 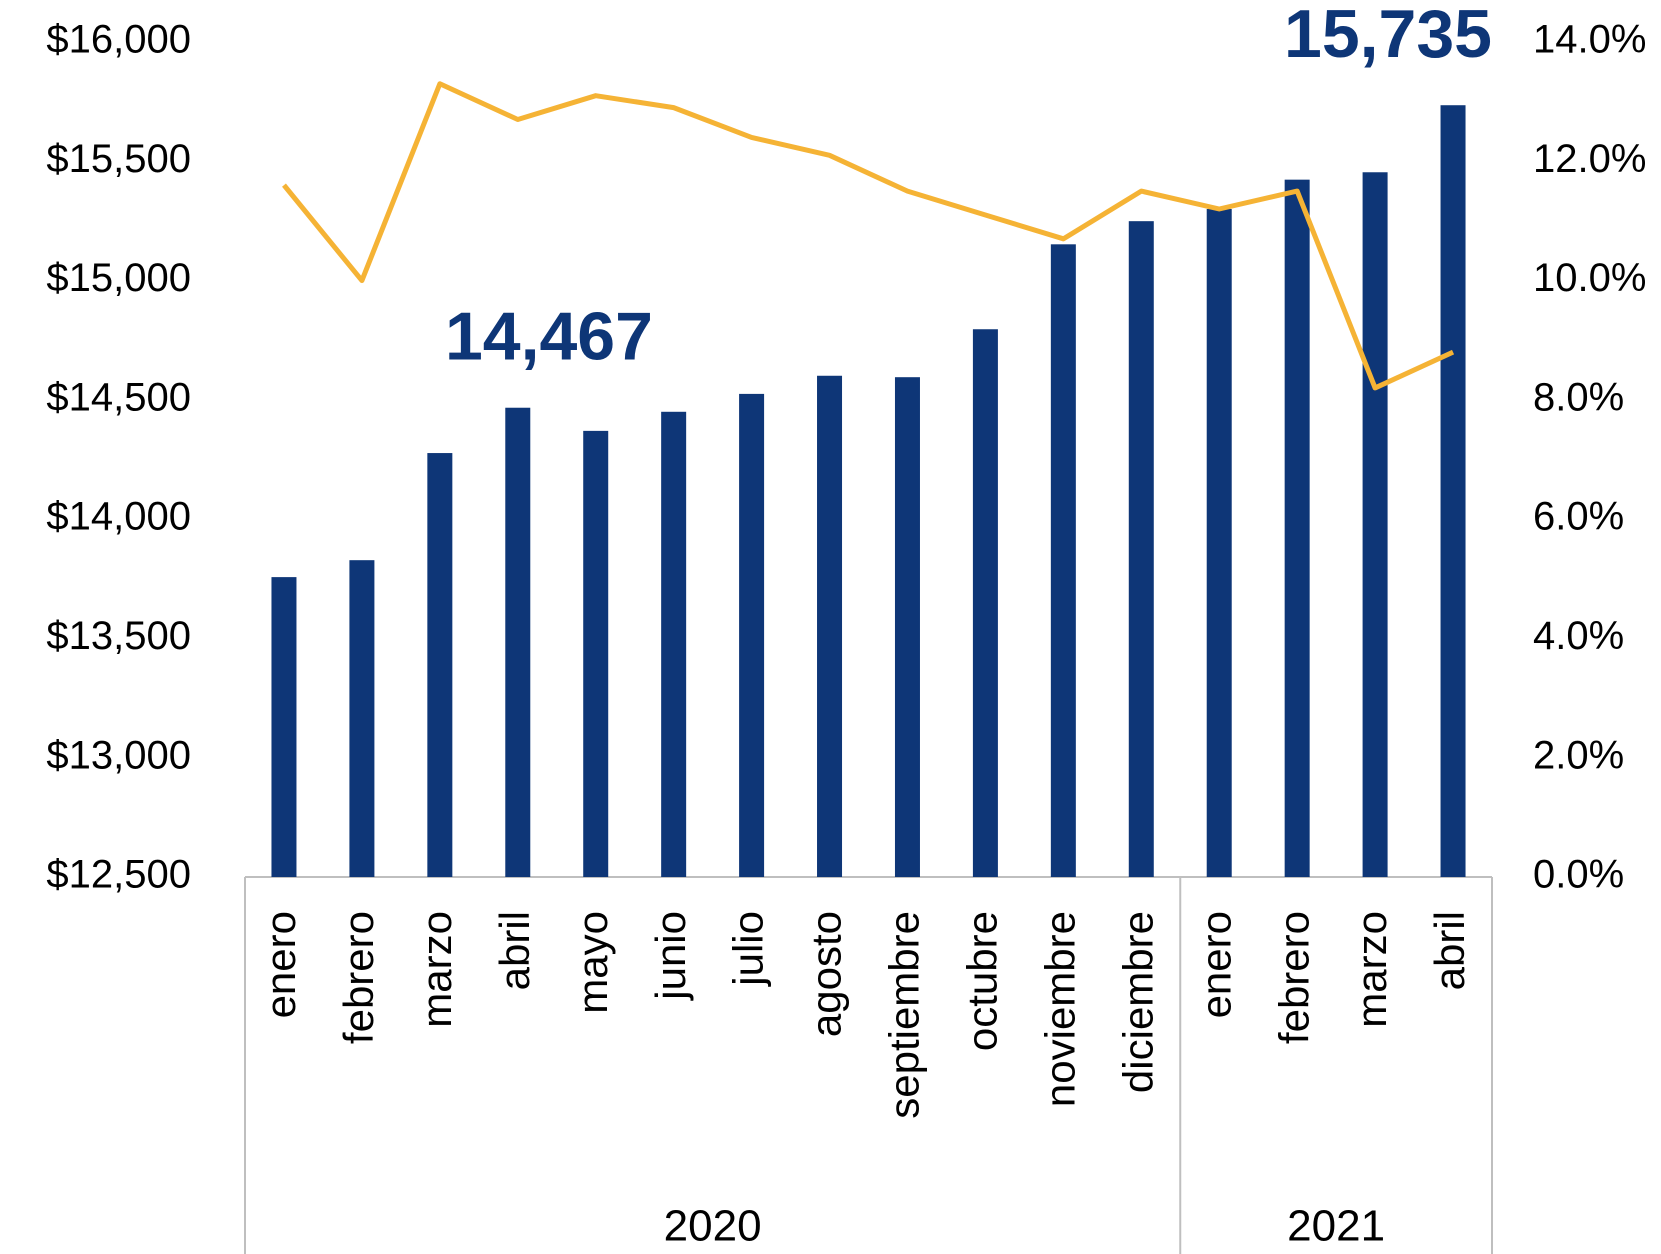 What do you see at coordinates (118, 755) in the screenshot?
I see `y-tick-label: $13,000` at bounding box center [118, 755].